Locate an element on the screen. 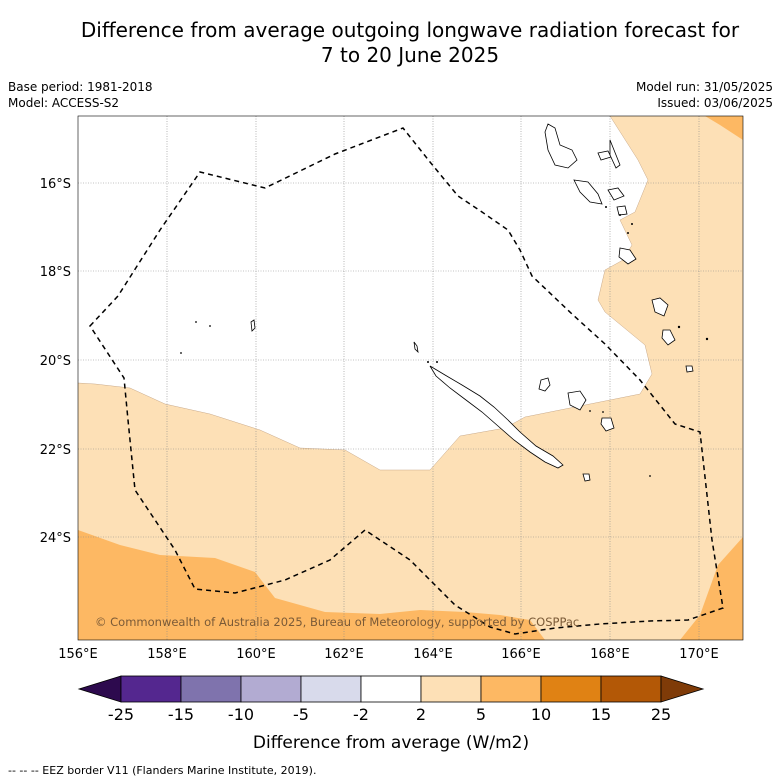  anomaly-region-5-10-southeast is located at coordinates (711, 588).